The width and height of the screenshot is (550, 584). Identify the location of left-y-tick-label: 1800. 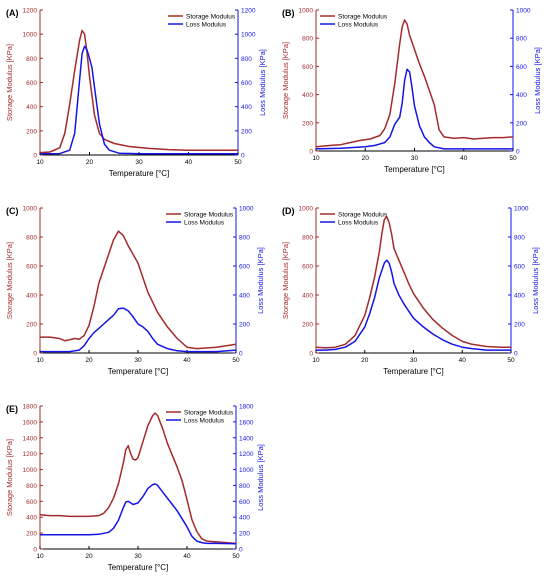
(30, 407).